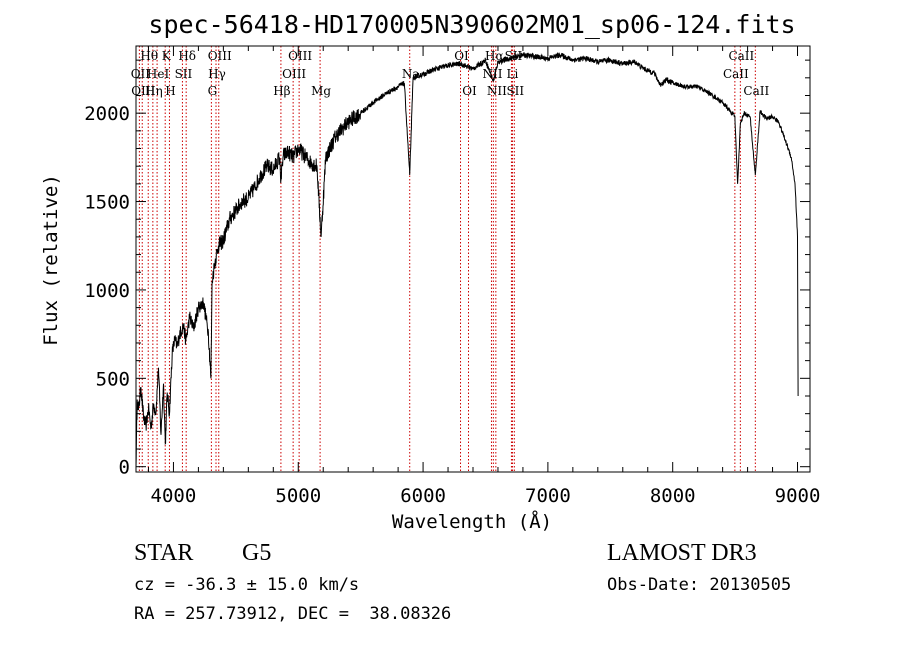  What do you see at coordinates (184, 74) in the screenshot?
I see `reference-line-label-7: SII` at bounding box center [184, 74].